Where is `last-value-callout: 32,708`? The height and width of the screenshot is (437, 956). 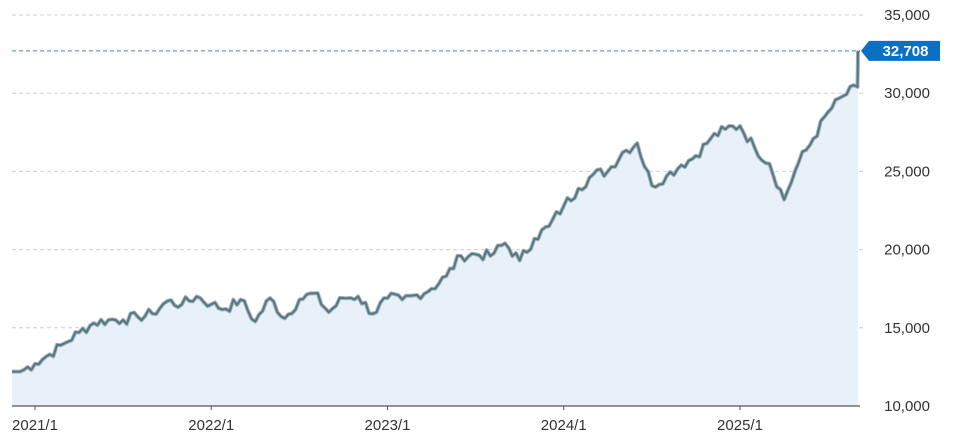
last-value-callout: 32,708 is located at coordinates (900, 50).